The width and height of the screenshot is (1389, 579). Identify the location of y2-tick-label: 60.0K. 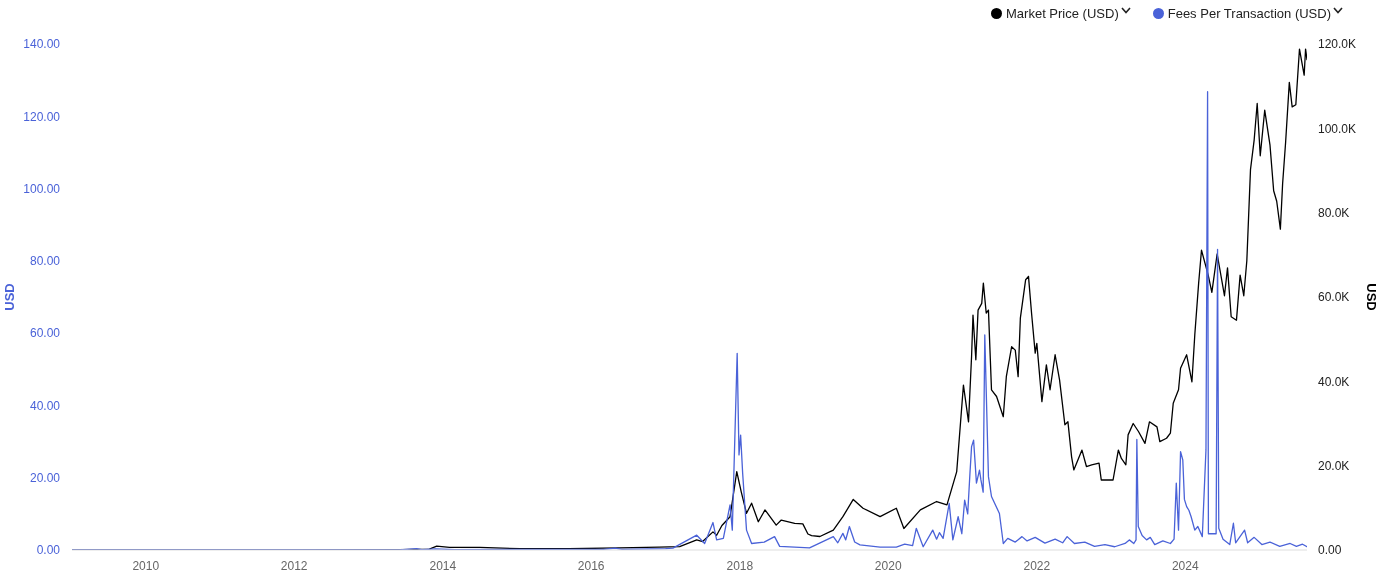
(1334, 297).